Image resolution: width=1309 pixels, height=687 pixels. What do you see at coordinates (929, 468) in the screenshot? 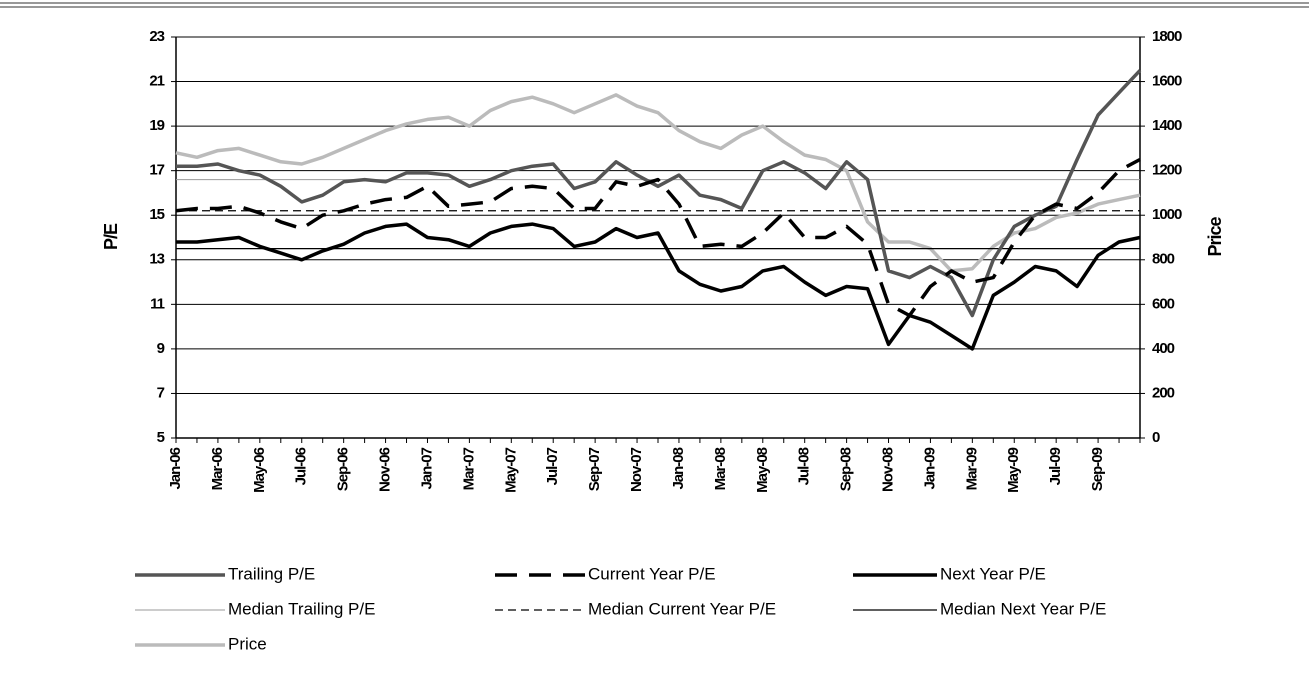
I see `x-tick-label: Jan-09` at bounding box center [929, 468].